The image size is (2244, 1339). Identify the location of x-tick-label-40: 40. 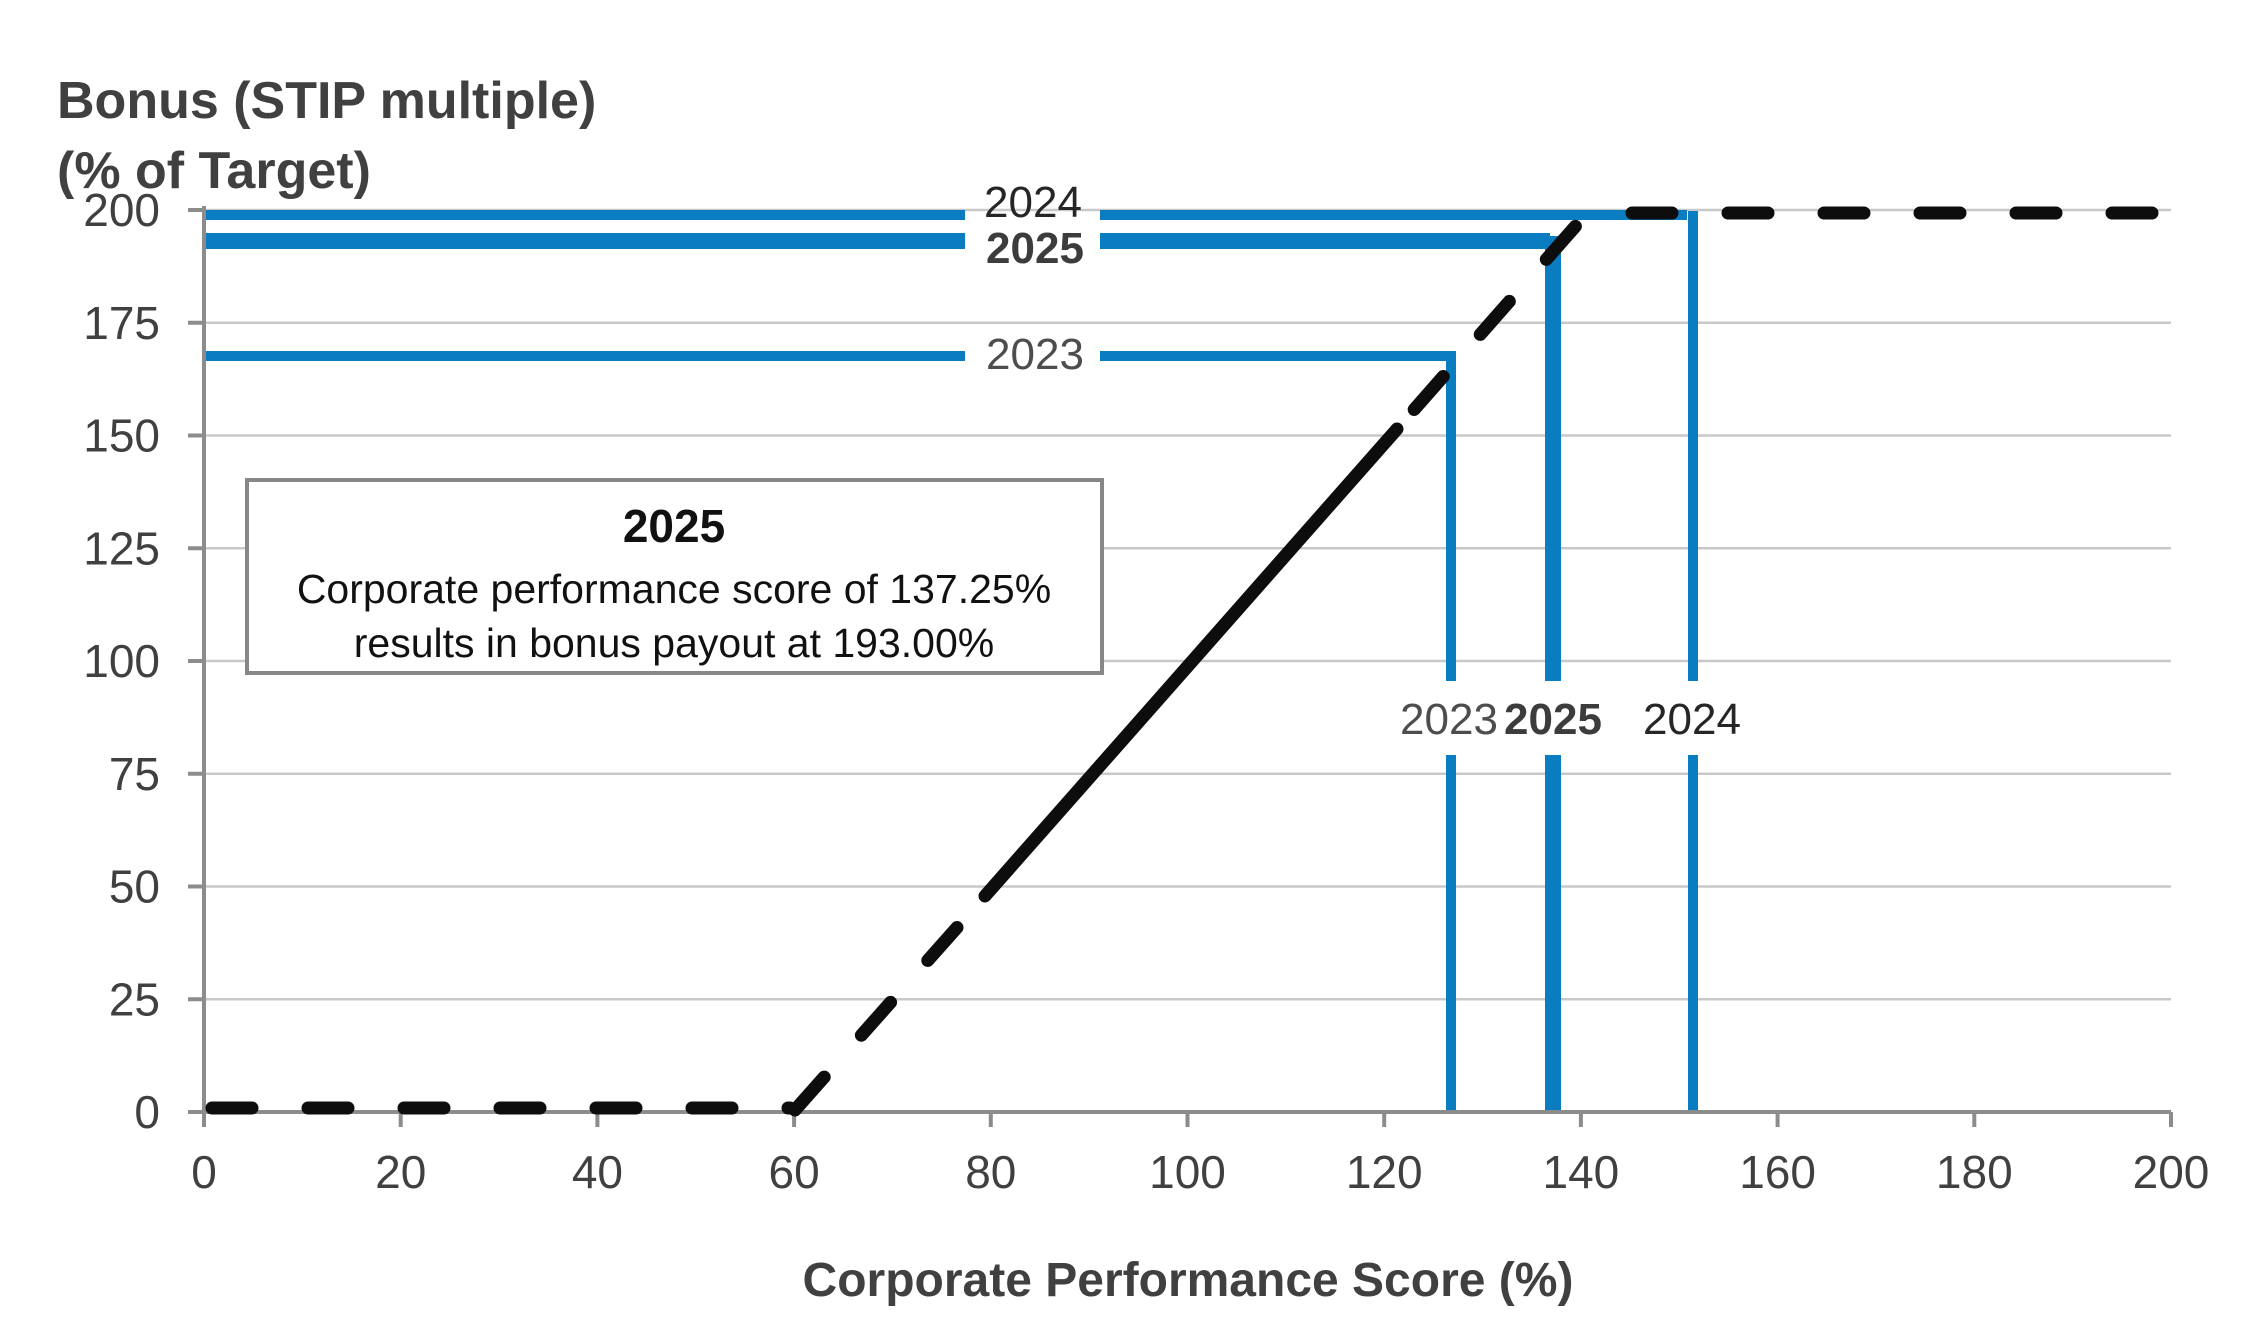
(597, 1172).